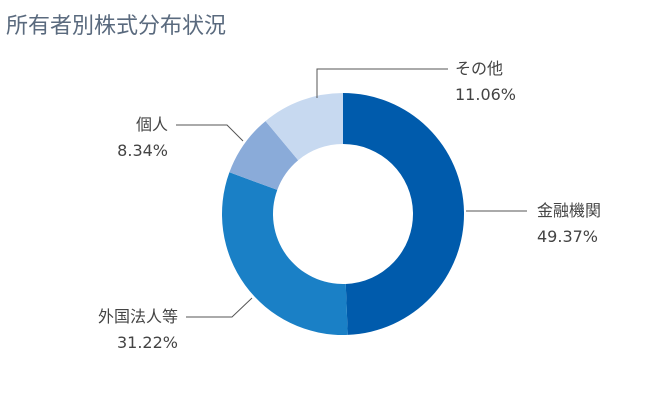  What do you see at coordinates (569, 210) in the screenshot?
I see `label-financial-name: 金融機関` at bounding box center [569, 210].